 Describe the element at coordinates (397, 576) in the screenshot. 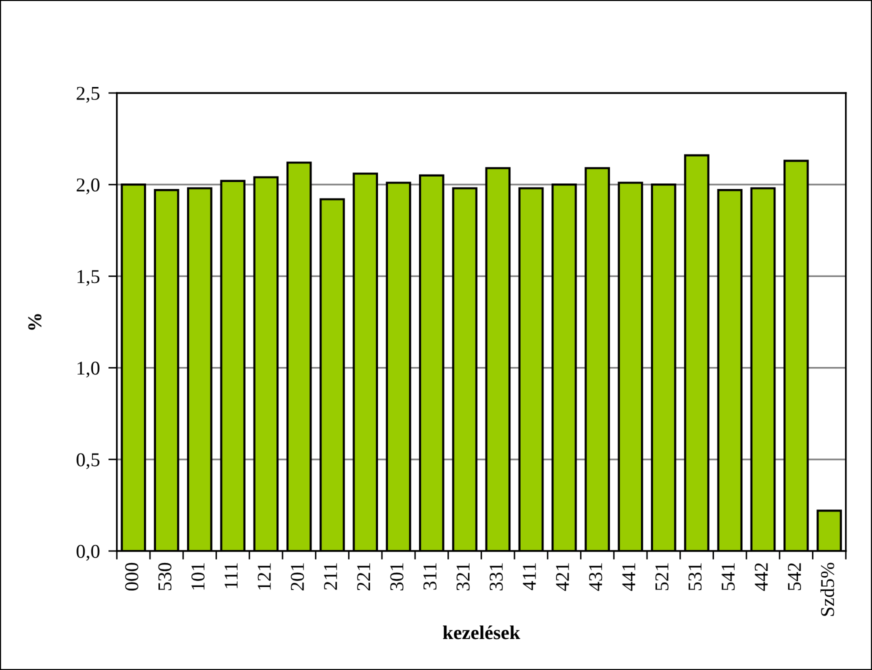

I see `x-tick-label: 301` at that location.